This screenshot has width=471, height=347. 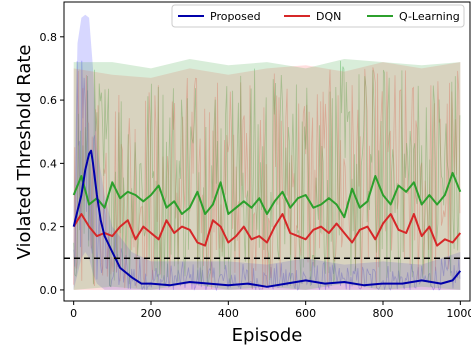 What do you see at coordinates (429, 16) in the screenshot?
I see `legend-label-q-learning: Q-Learning` at bounding box center [429, 16].